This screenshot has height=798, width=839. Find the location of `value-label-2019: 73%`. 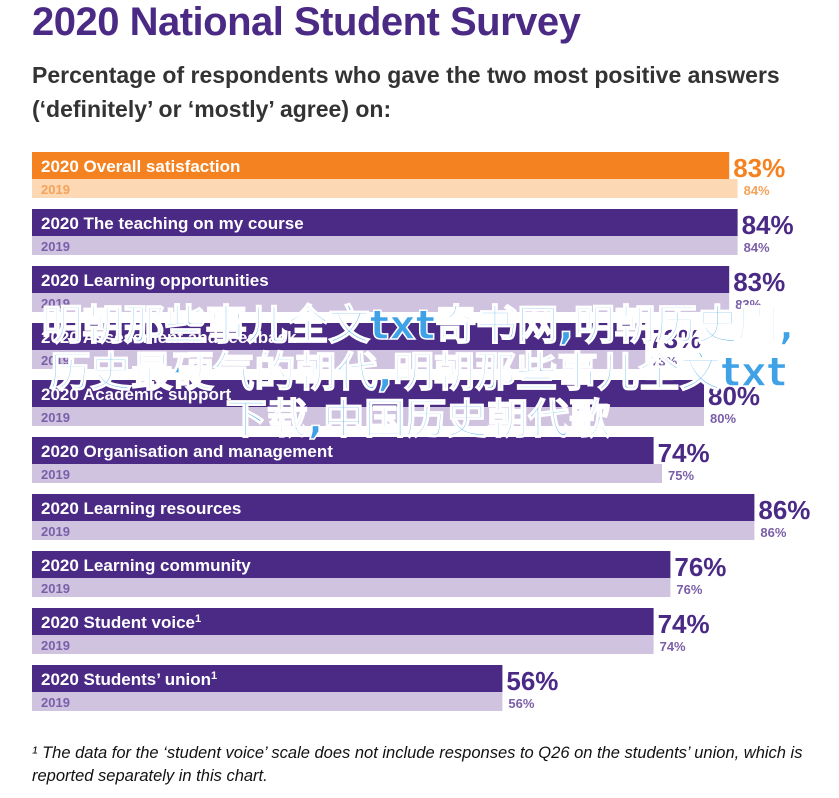

value-label-2019: 73% is located at coordinates (664, 361).